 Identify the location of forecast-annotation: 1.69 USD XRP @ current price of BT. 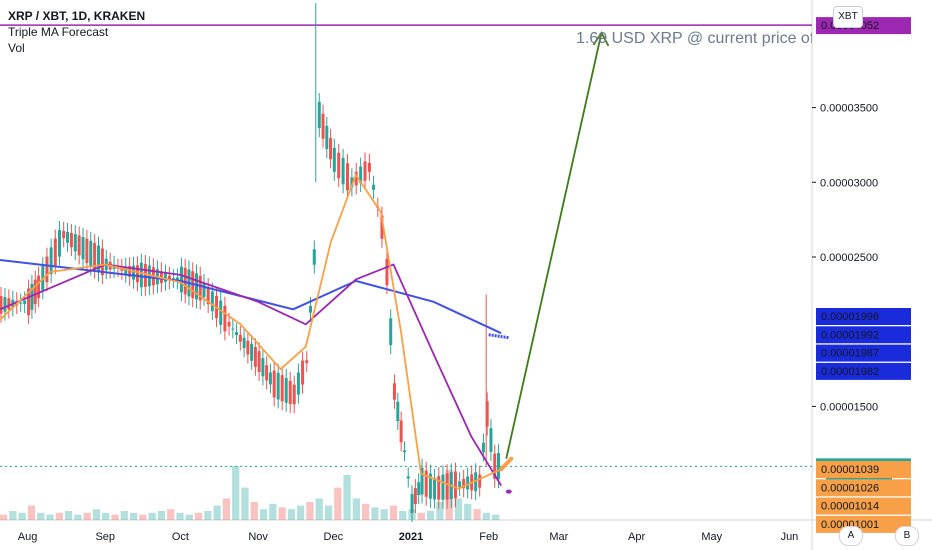
(694, 38).